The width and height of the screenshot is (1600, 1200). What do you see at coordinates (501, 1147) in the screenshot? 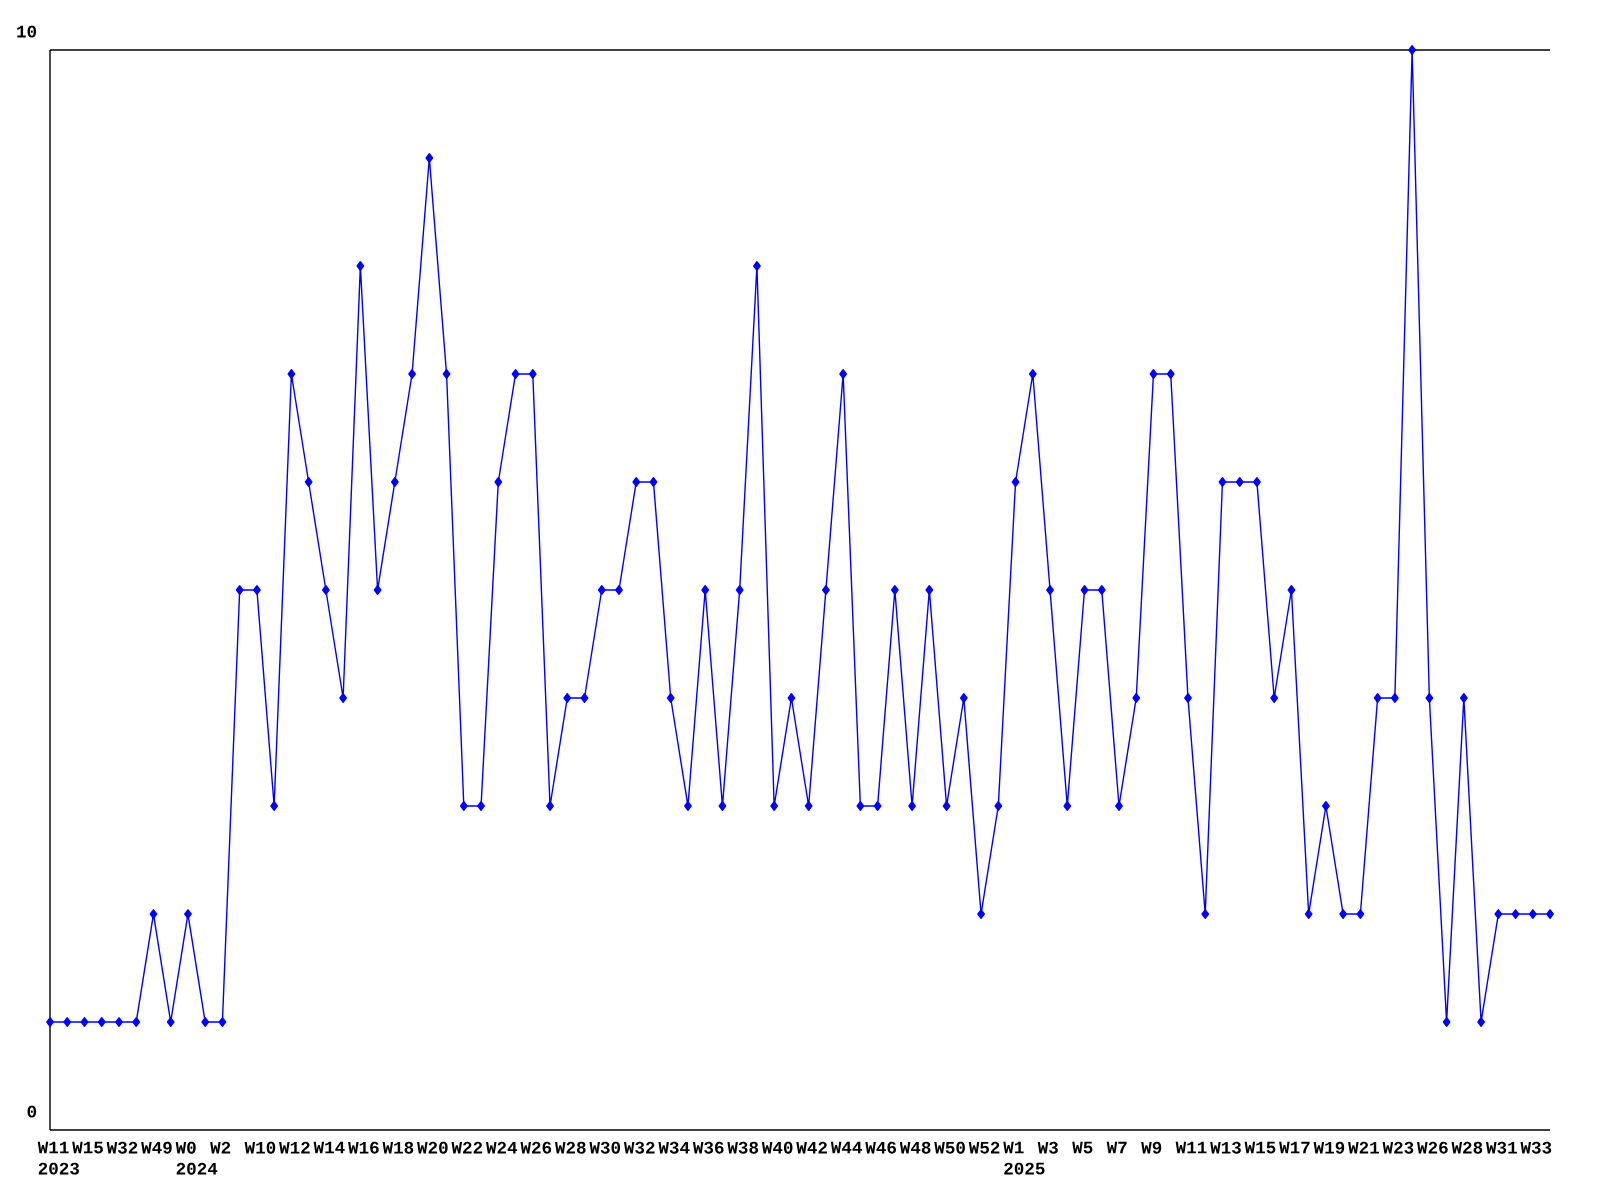
I see `x-tick-label: W24` at bounding box center [501, 1147].